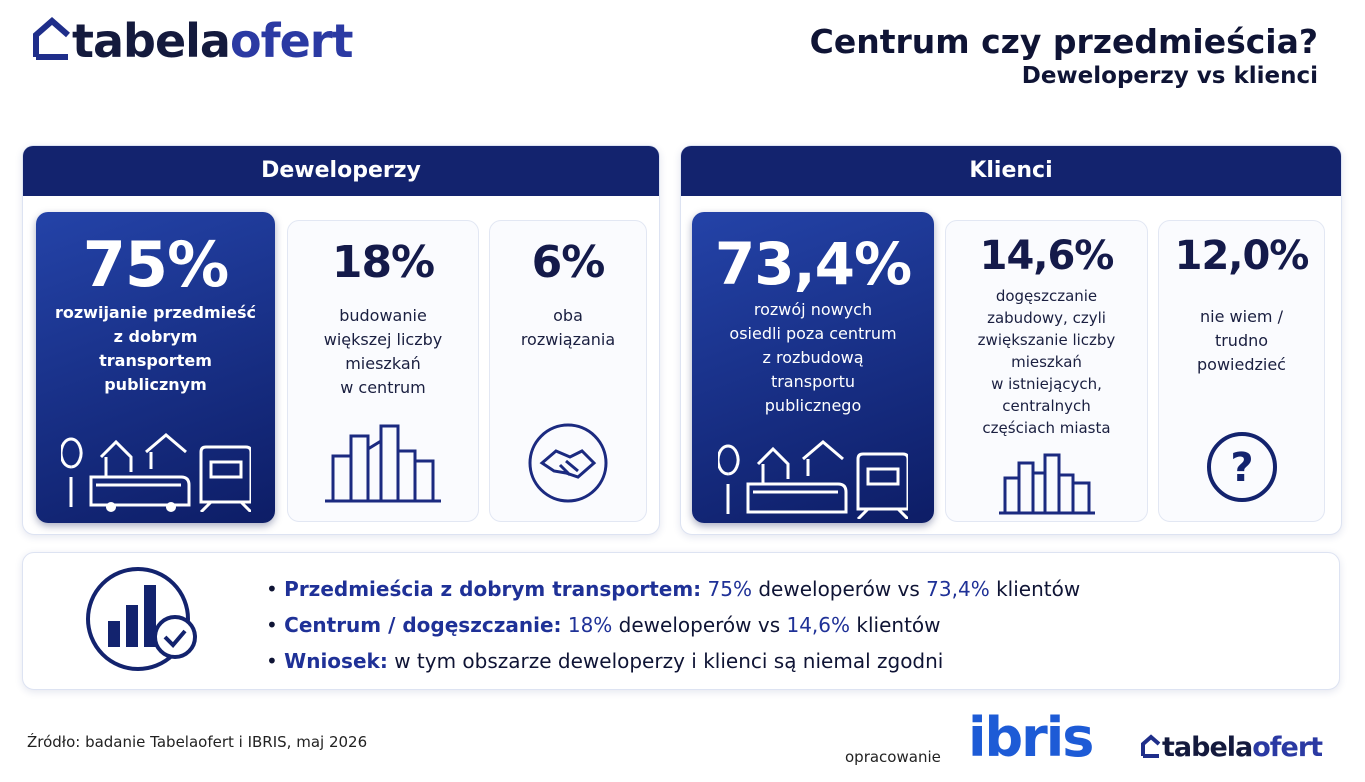  I want to click on panel-title: Klienci, so click(1011, 171).